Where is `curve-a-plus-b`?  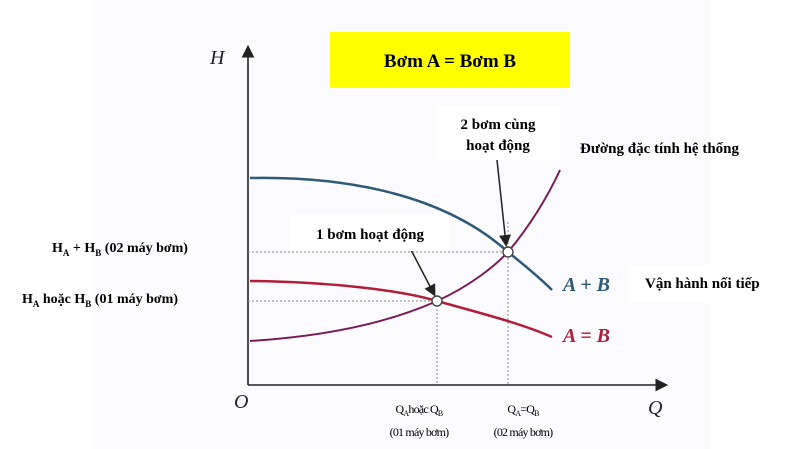
curve-a-plus-b is located at coordinates (401, 233).